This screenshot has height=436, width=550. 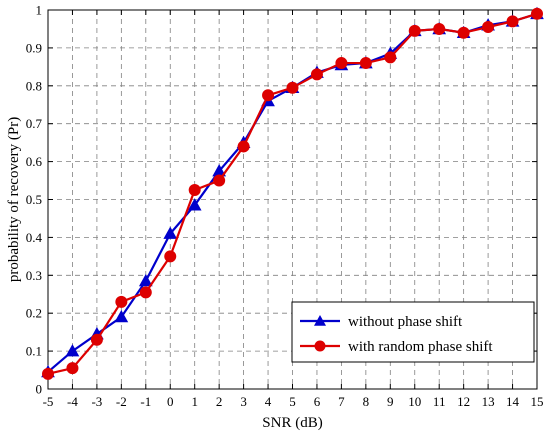 I want to click on legend-entry-without-phase-shift: without phase shift, so click(x=381, y=322).